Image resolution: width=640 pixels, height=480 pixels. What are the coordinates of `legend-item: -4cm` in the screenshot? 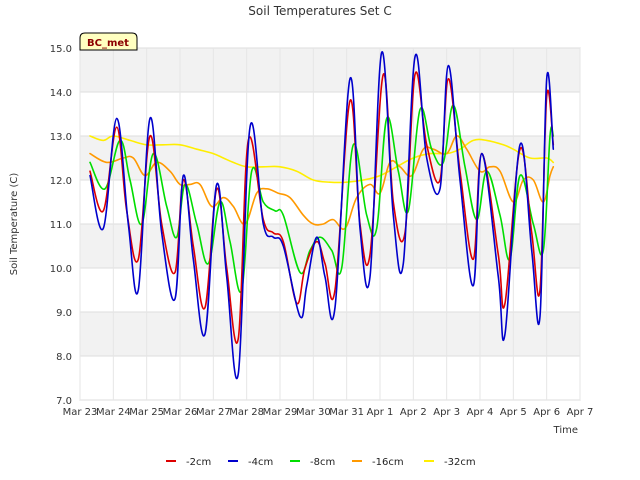 It's located at (250, 462).